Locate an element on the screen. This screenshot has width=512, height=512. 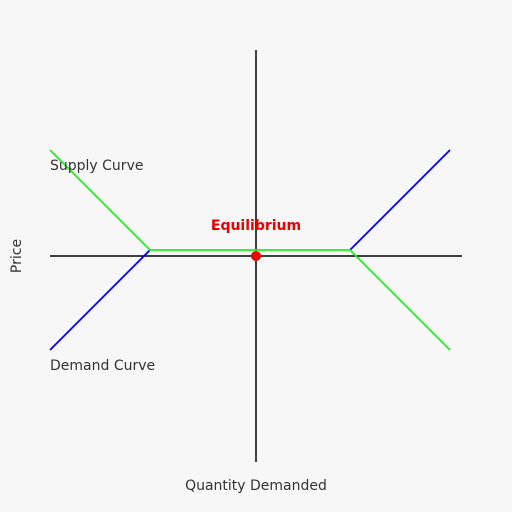
supply-curve-label: Supply Curve is located at coordinates (96, 166).